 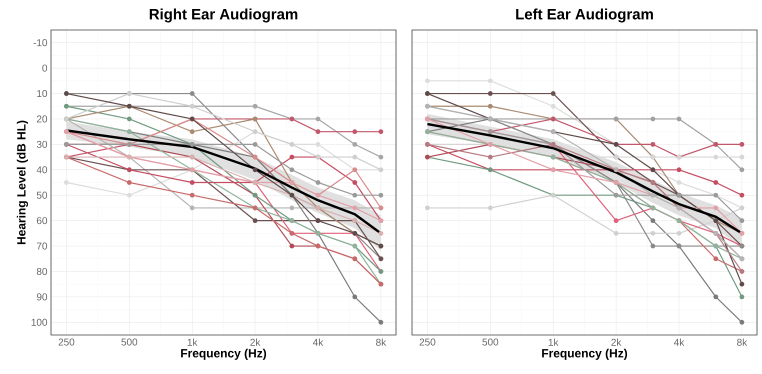 What do you see at coordinates (224, 15) in the screenshot?
I see `chart-title: Right Ear Audiogram` at bounding box center [224, 15].